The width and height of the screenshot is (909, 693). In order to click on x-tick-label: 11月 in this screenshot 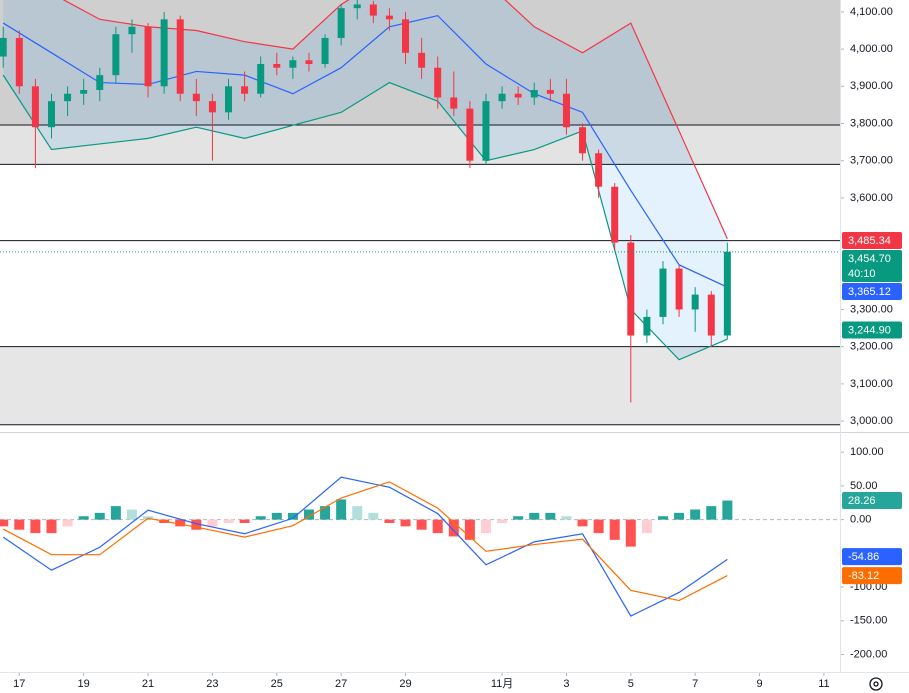, I will do `click(502, 684)`.